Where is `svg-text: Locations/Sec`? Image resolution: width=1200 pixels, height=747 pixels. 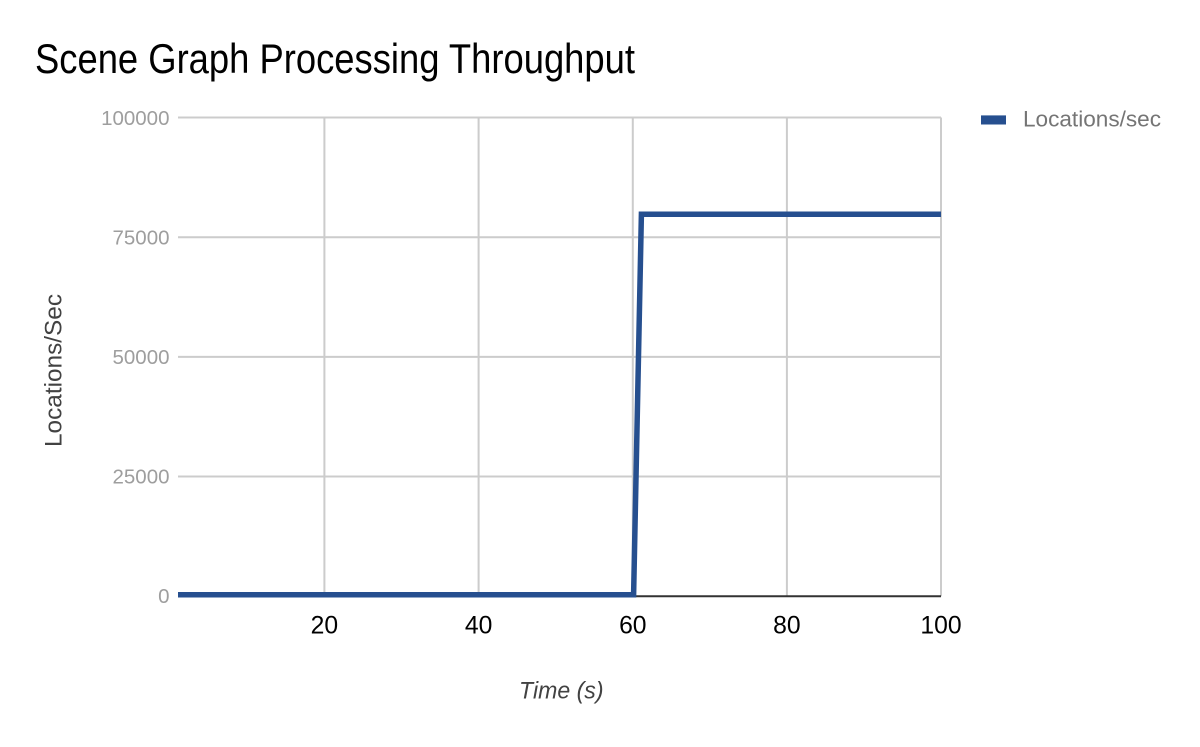
svg-text: Locations/Sec is located at coordinates (54, 370).